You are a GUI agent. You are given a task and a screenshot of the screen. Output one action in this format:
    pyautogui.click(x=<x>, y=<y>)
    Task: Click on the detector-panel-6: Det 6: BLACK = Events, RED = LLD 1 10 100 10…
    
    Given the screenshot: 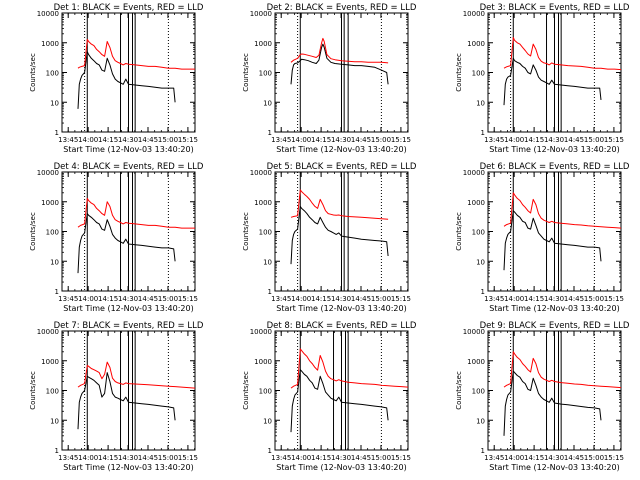 What is the action you would take?
    pyautogui.click(x=542, y=237)
    